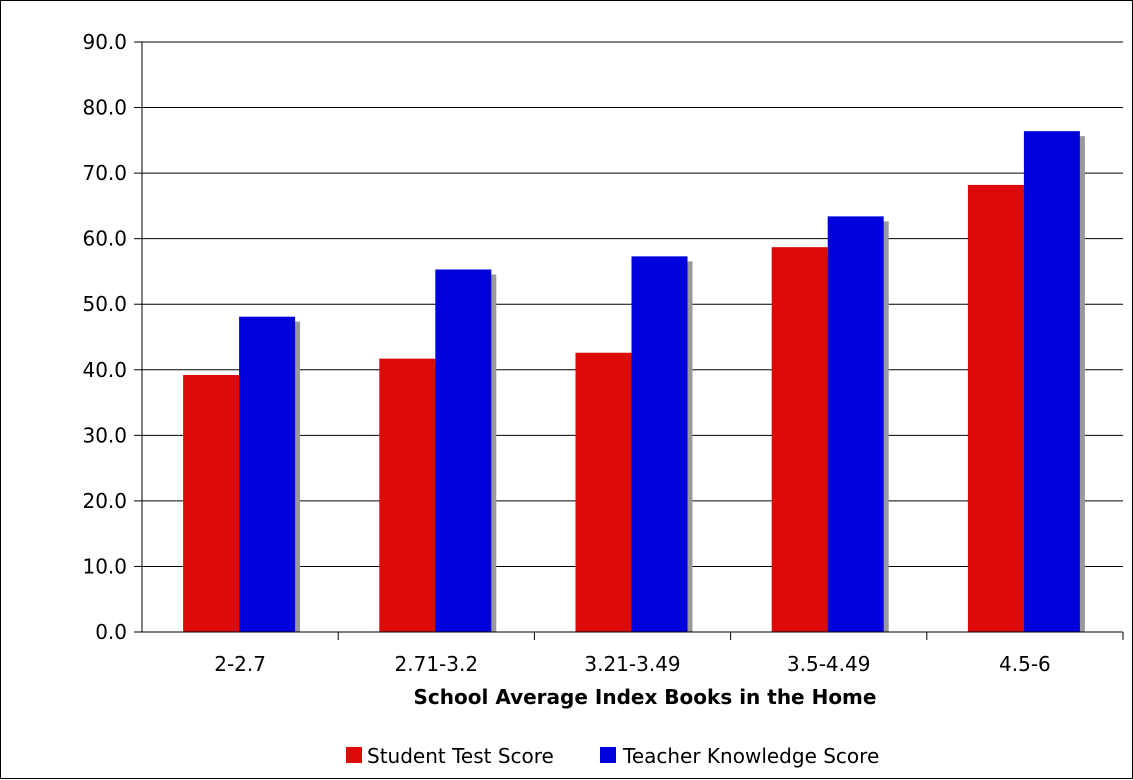  I want to click on y-tick-label: 80.0, so click(104, 108).